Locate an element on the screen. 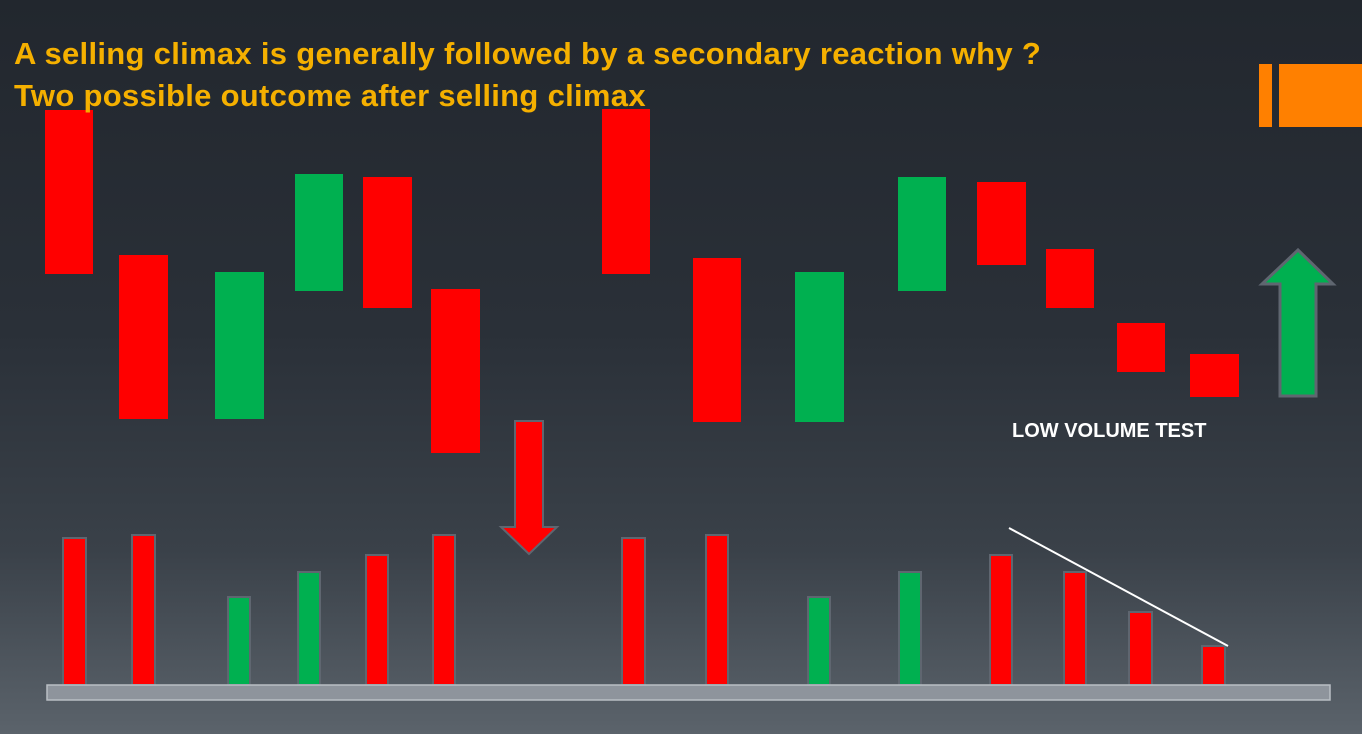 This screenshot has height=734, width=1362. down-arrow-icon is located at coordinates (529, 488).